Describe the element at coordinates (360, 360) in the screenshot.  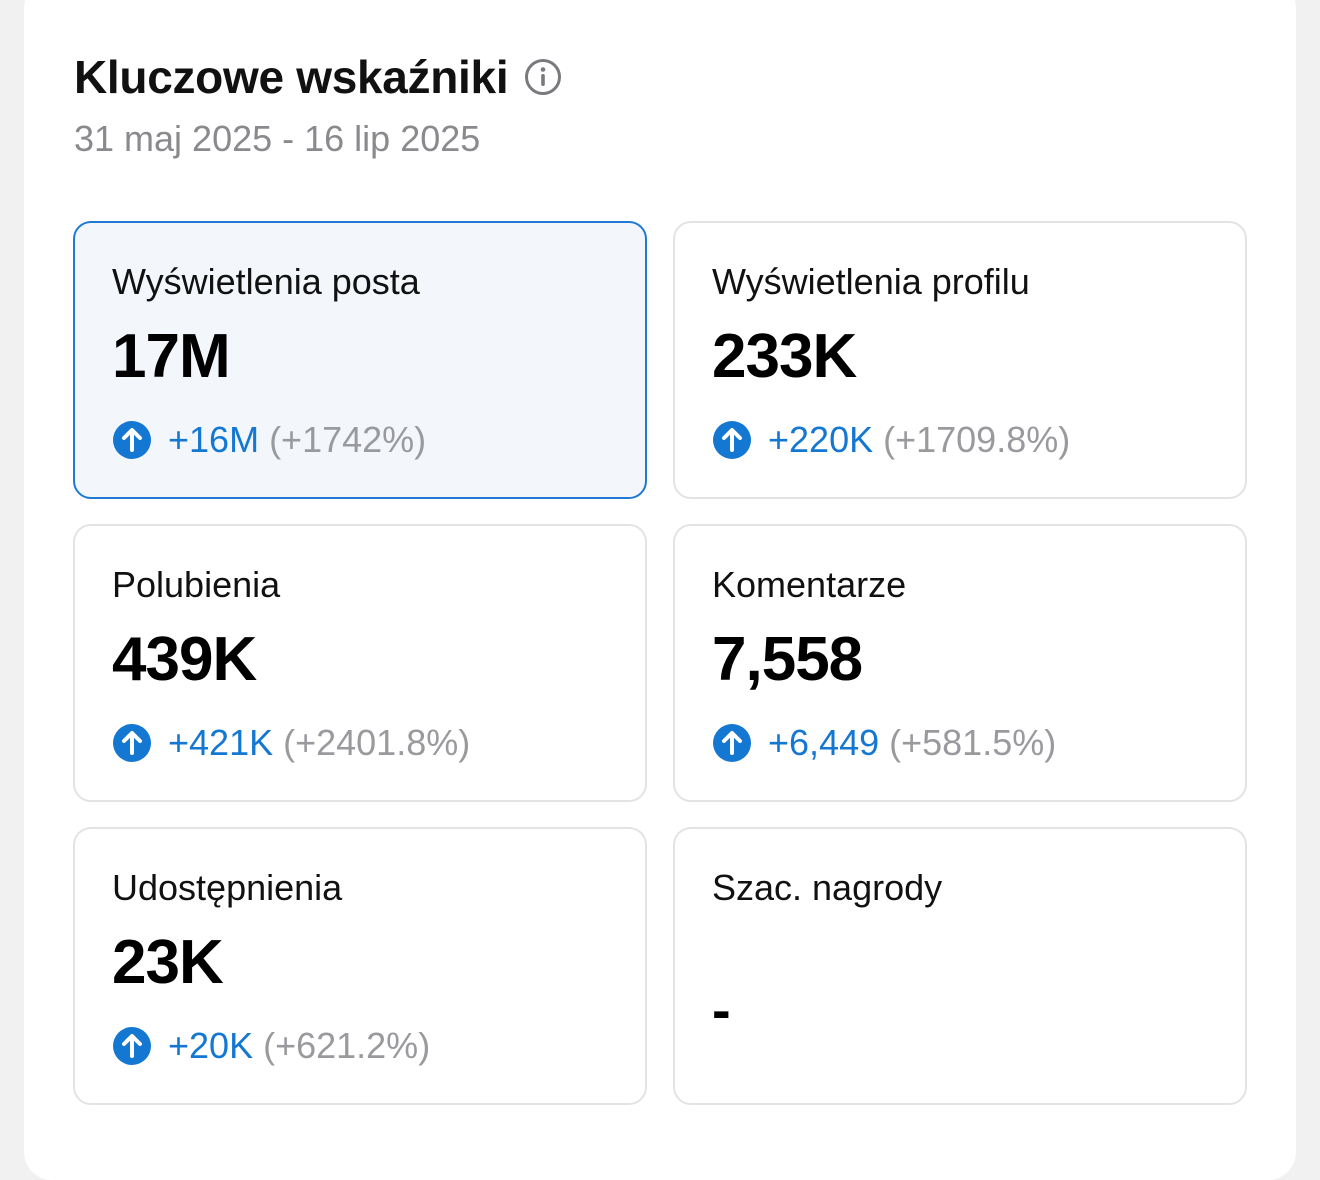
I see `metric-card-post-views: Wyświetlenia posta 17M +16M (+1742%)` at that location.